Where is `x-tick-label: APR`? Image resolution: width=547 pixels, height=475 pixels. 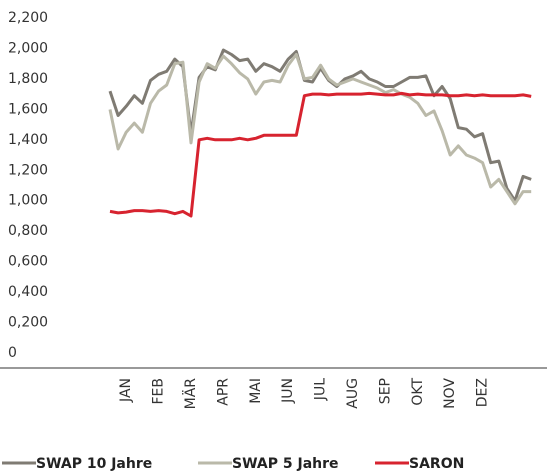
x-tick-label: APR is located at coordinates (223, 392).